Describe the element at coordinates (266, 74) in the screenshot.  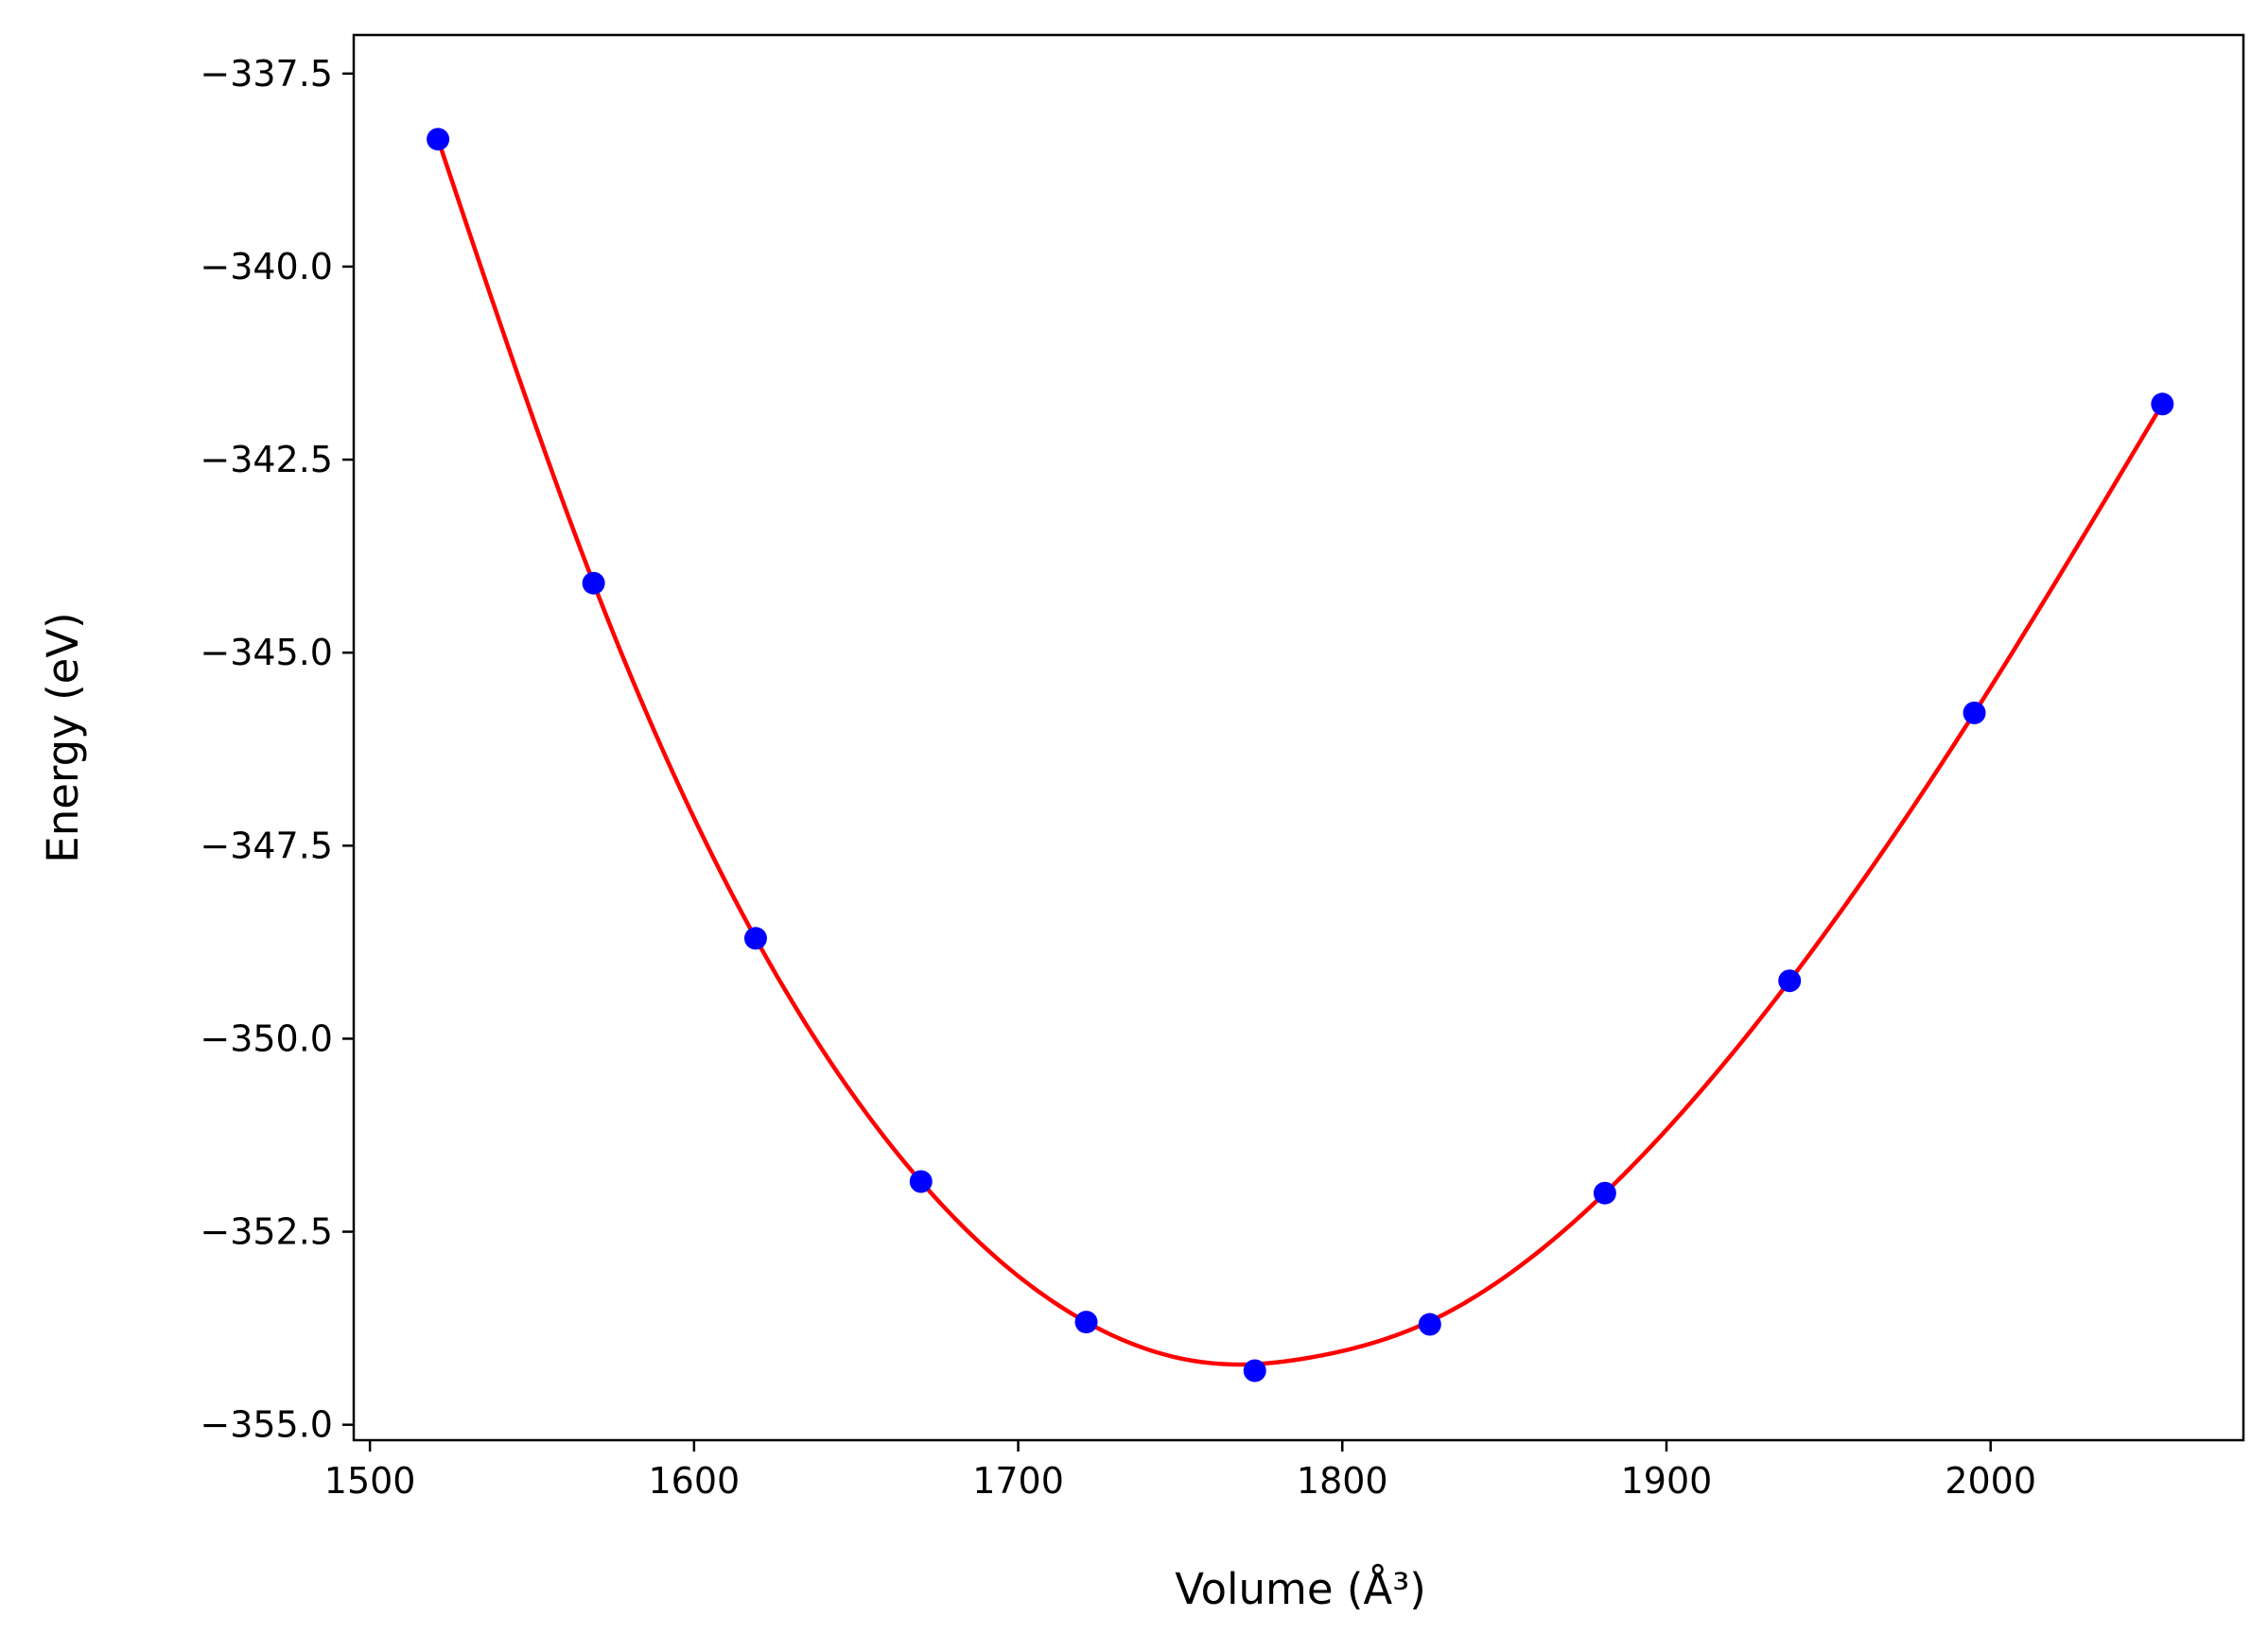
I see `y-tick-label: −337.5` at that location.